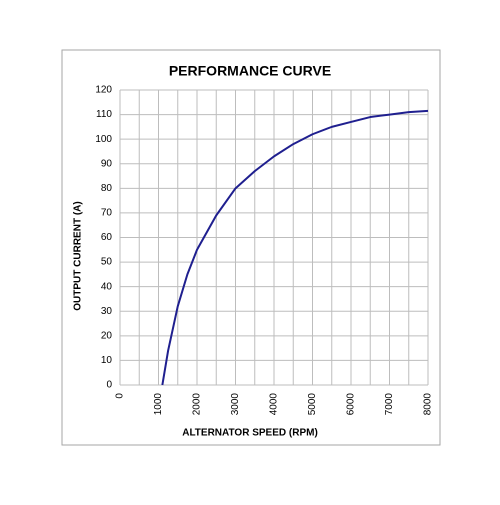 Image resolution: width=500 pixels, height=505 pixels. Describe the element at coordinates (107, 188) in the screenshot. I see `y-tick-label: 80` at that location.